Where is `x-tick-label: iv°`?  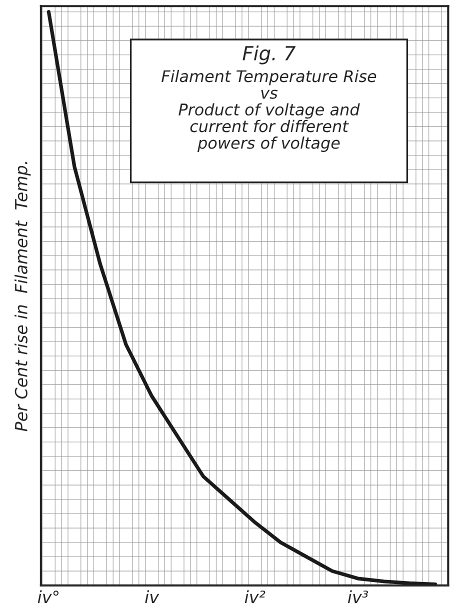
x-tick-label: iv° is located at coordinates (48, 596).